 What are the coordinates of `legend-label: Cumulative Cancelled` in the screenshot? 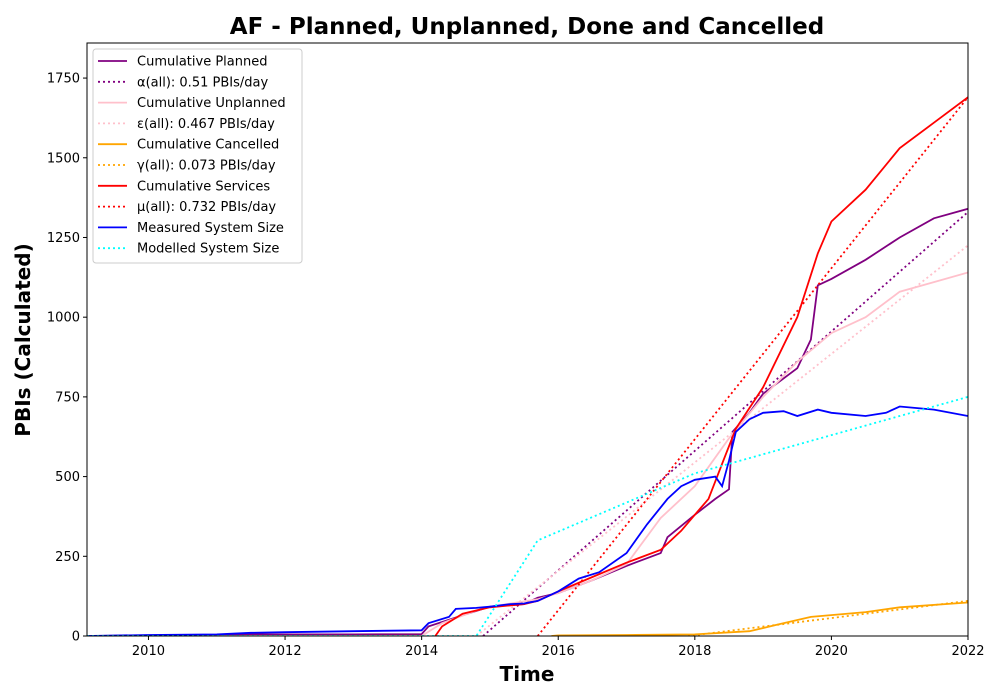 It's located at (208, 145).